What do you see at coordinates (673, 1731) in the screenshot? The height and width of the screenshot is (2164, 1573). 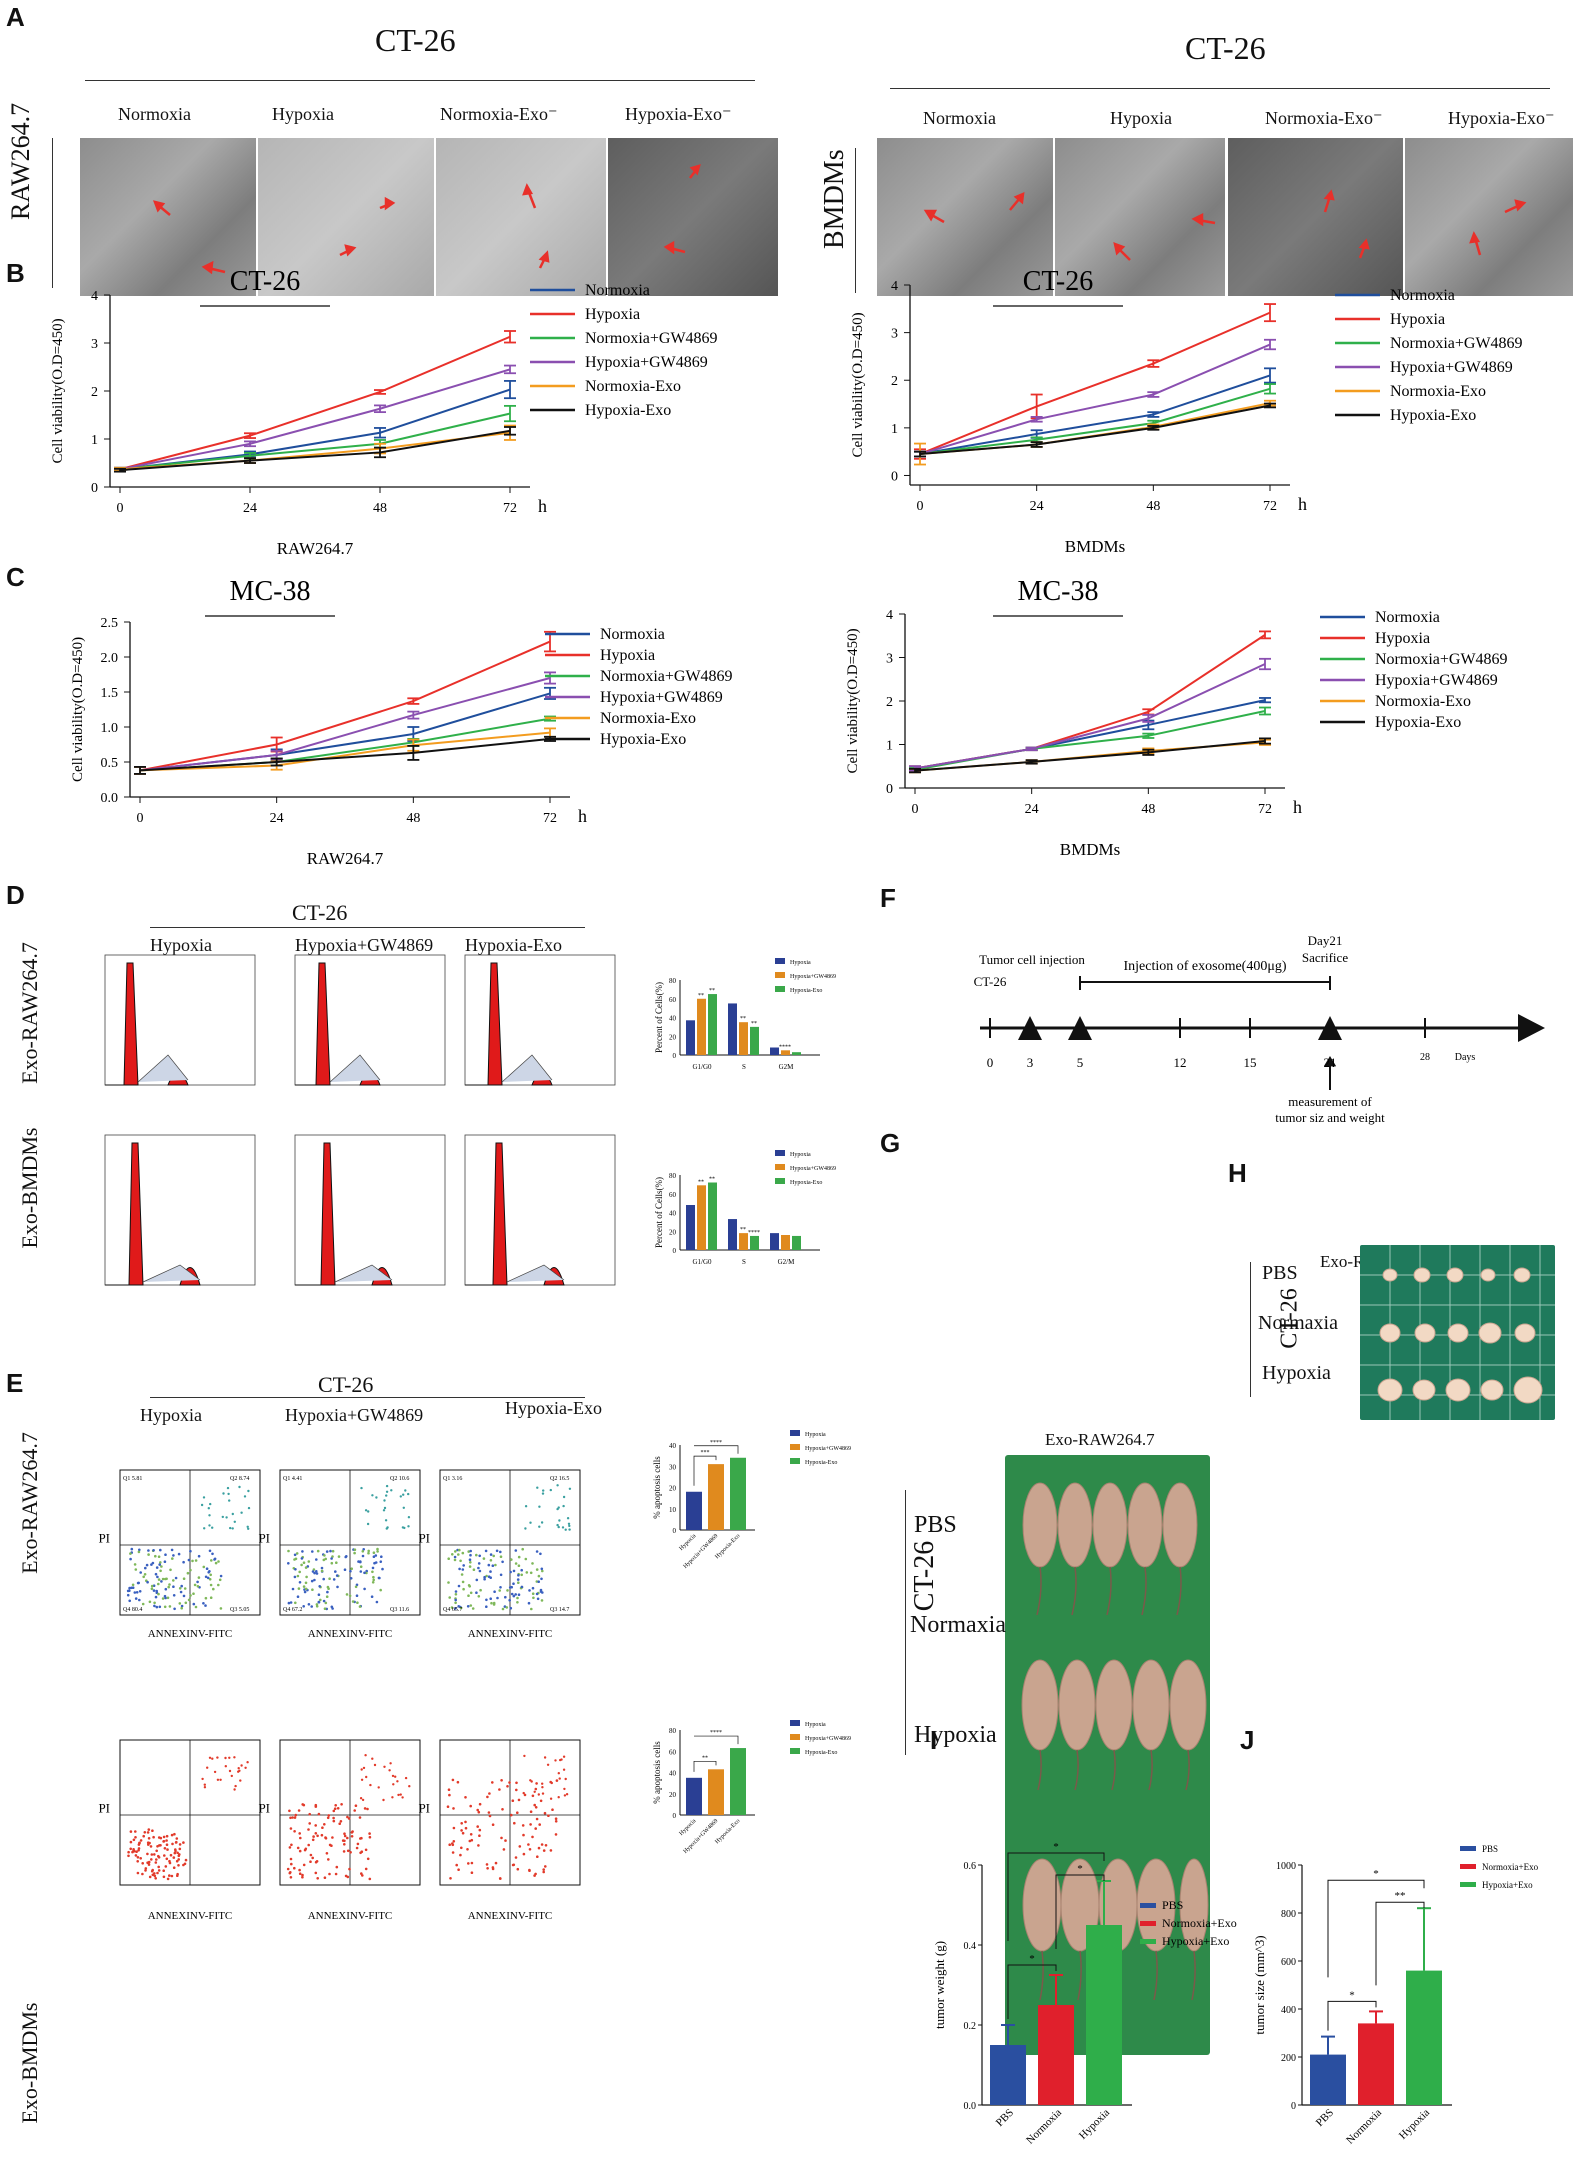 I see `y-tick-label: 80` at bounding box center [673, 1731].